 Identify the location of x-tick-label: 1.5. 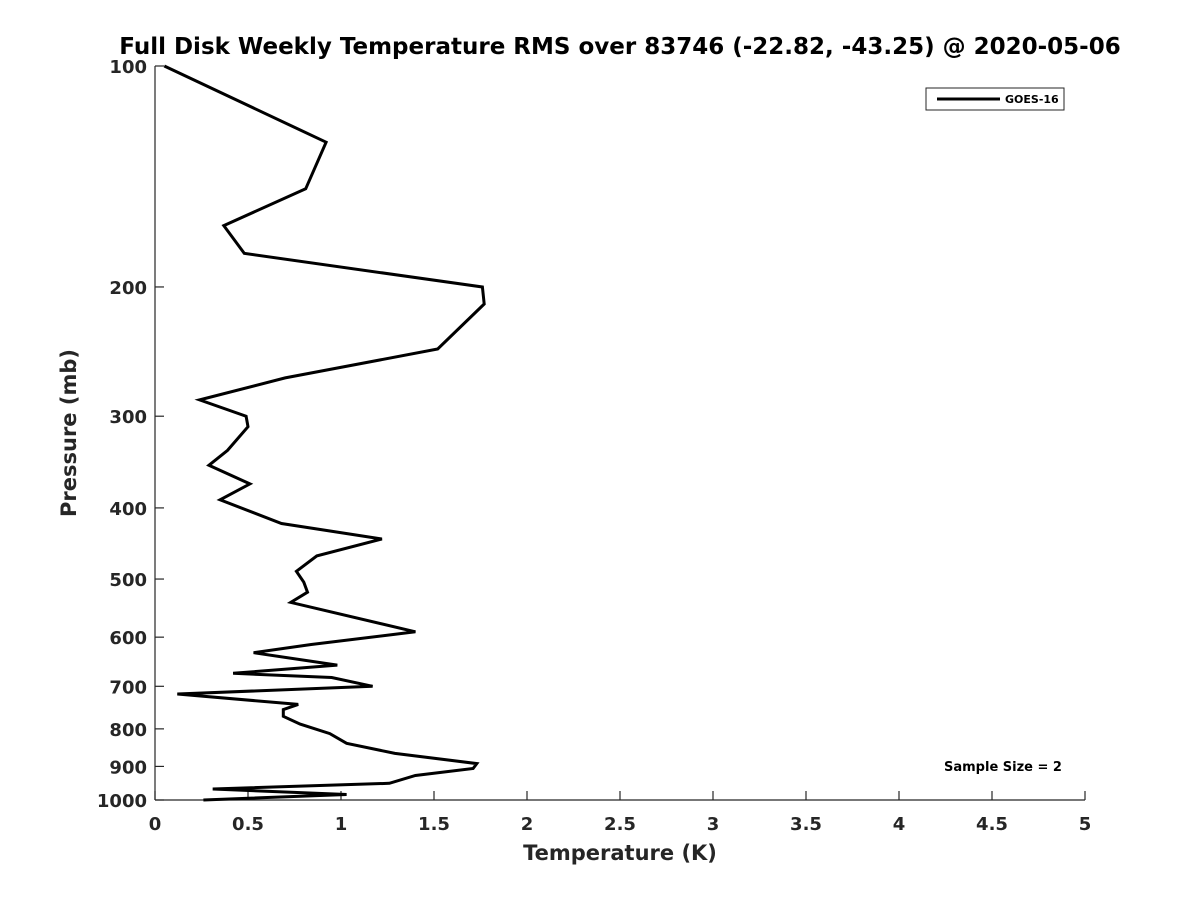
(434, 824).